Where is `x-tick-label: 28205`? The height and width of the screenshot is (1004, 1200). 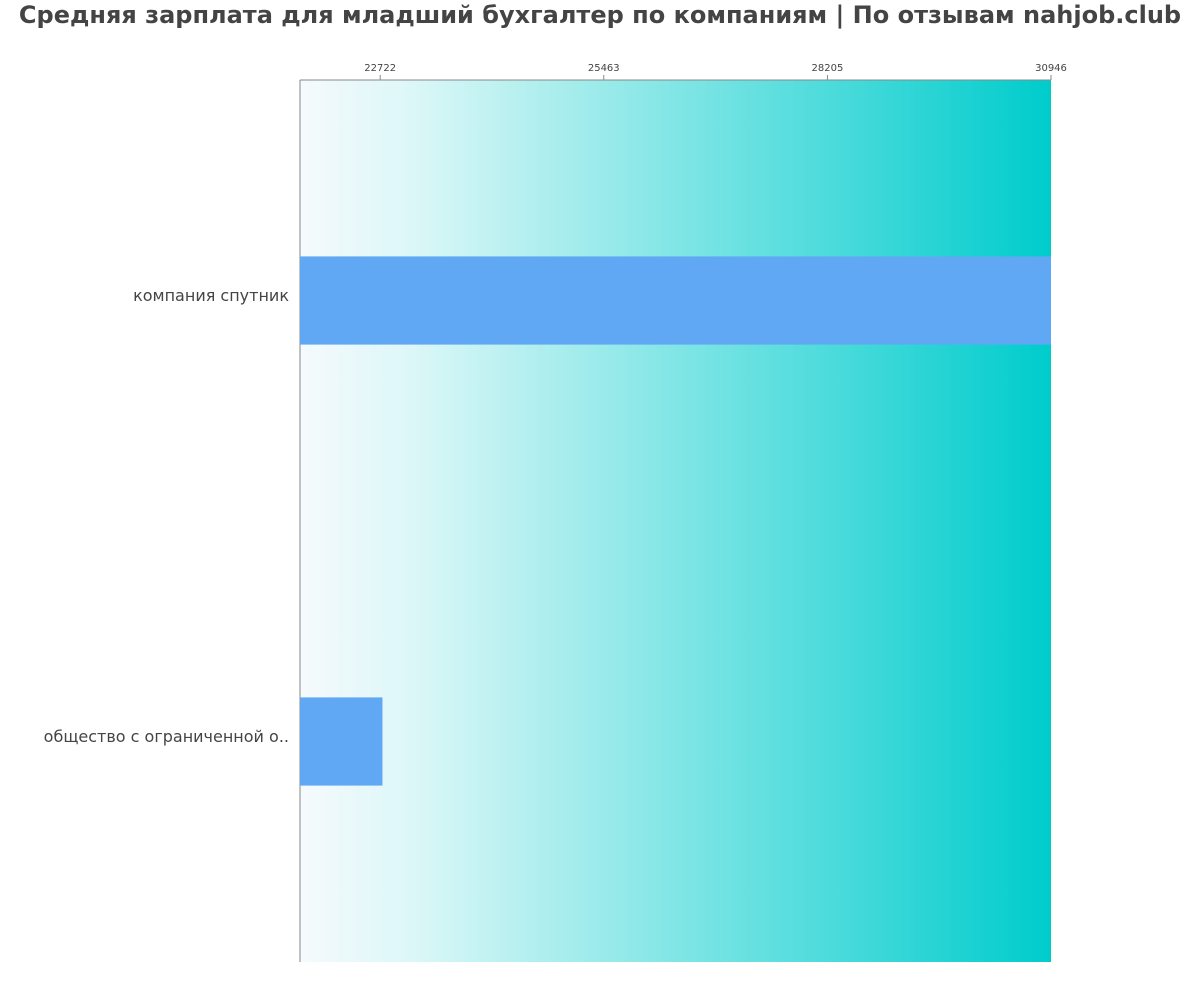
x-tick-label: 28205 is located at coordinates (828, 68).